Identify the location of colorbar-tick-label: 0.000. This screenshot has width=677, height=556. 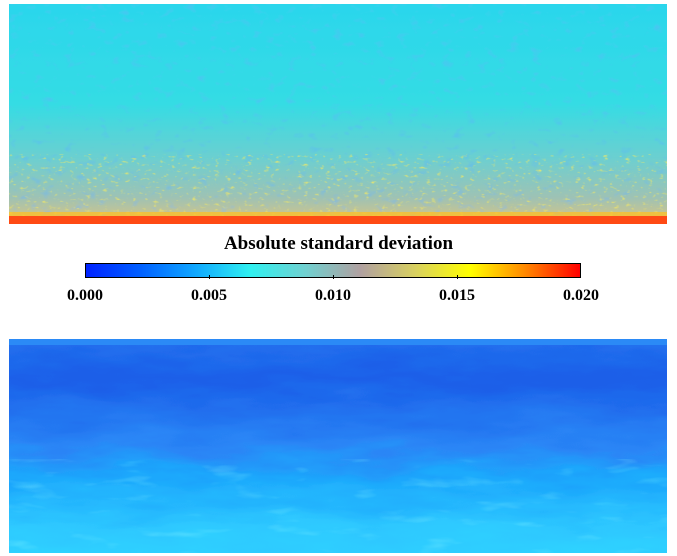
(85, 295).